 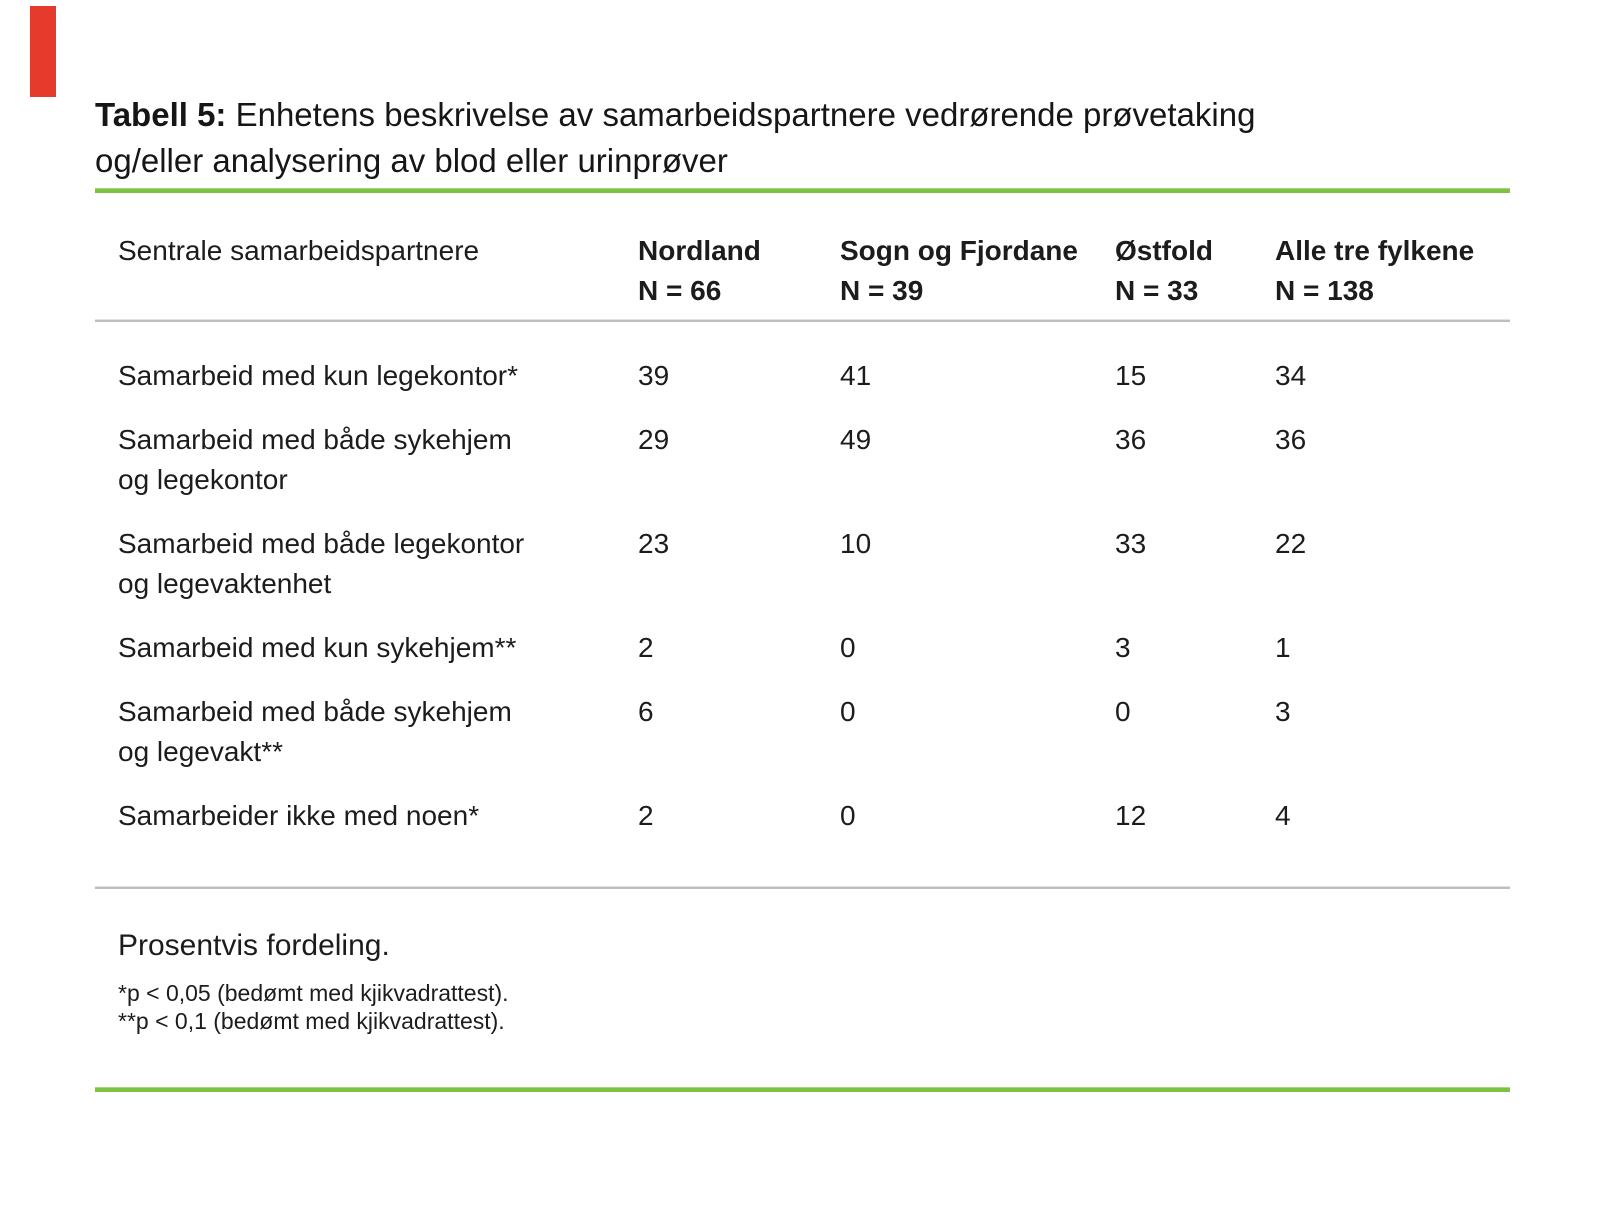 What do you see at coordinates (856, 375) in the screenshot?
I see `cell-sogn-og-fjordane: 41` at bounding box center [856, 375].